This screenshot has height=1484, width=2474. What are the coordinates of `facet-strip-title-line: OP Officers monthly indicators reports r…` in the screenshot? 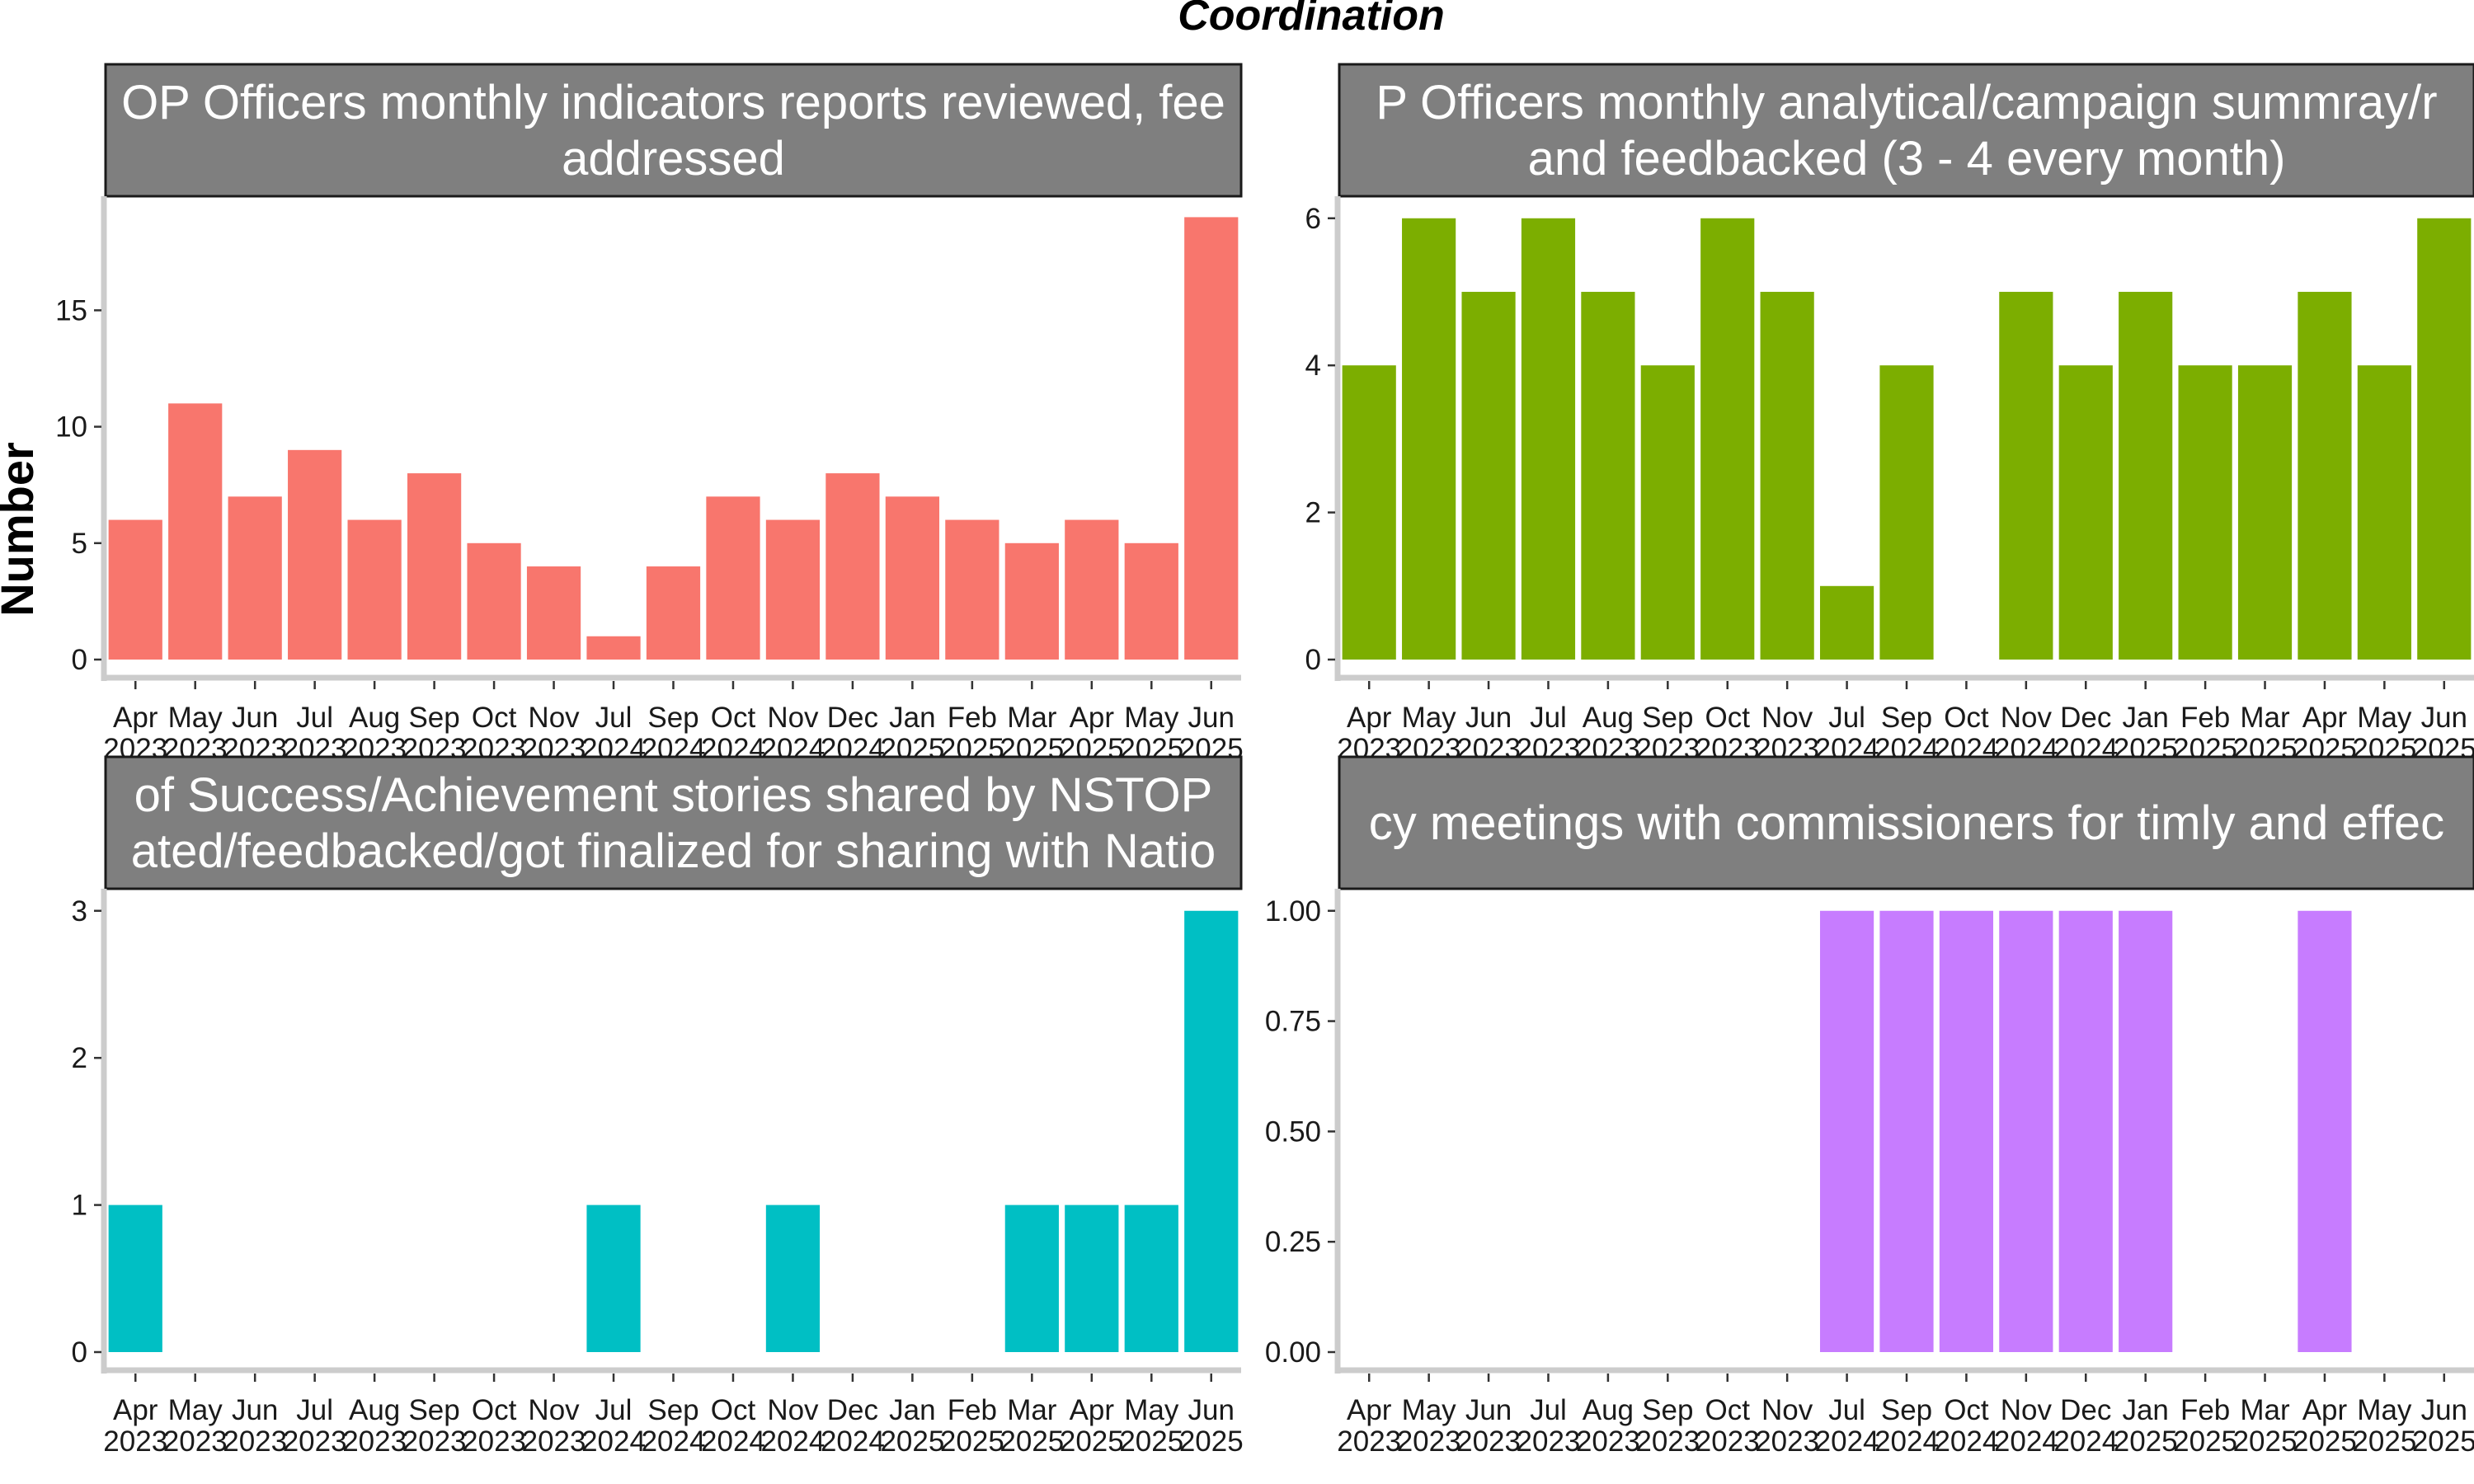 It's located at (673, 102).